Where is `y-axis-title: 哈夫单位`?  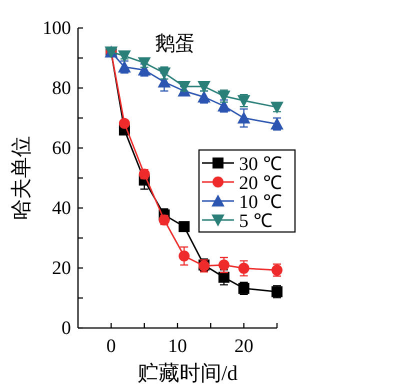
y-axis-title: 哈夫单位 is located at coordinates (21, 178).